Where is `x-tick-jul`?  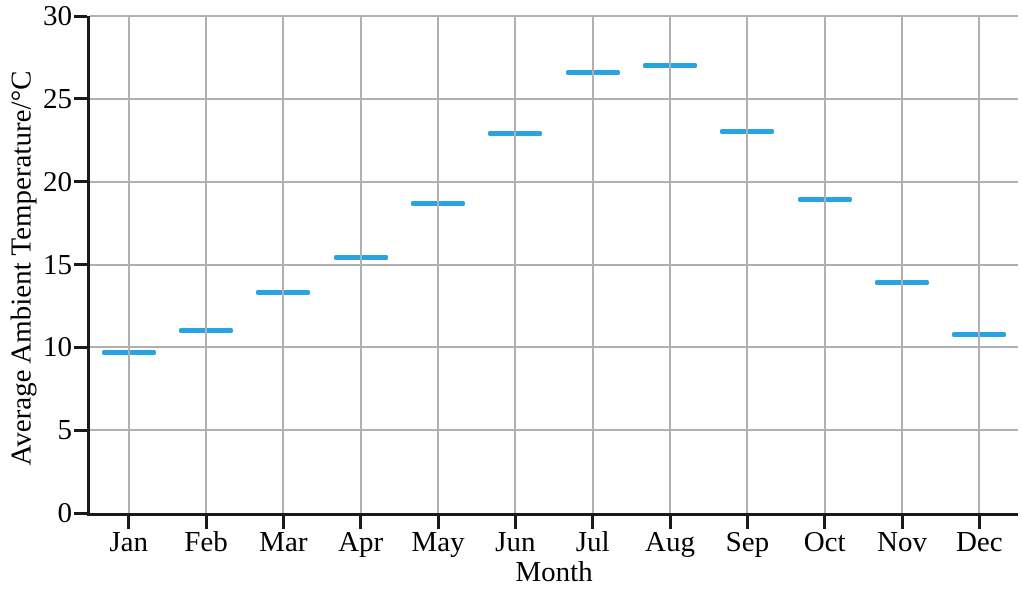
x-tick-jul is located at coordinates (593, 522).